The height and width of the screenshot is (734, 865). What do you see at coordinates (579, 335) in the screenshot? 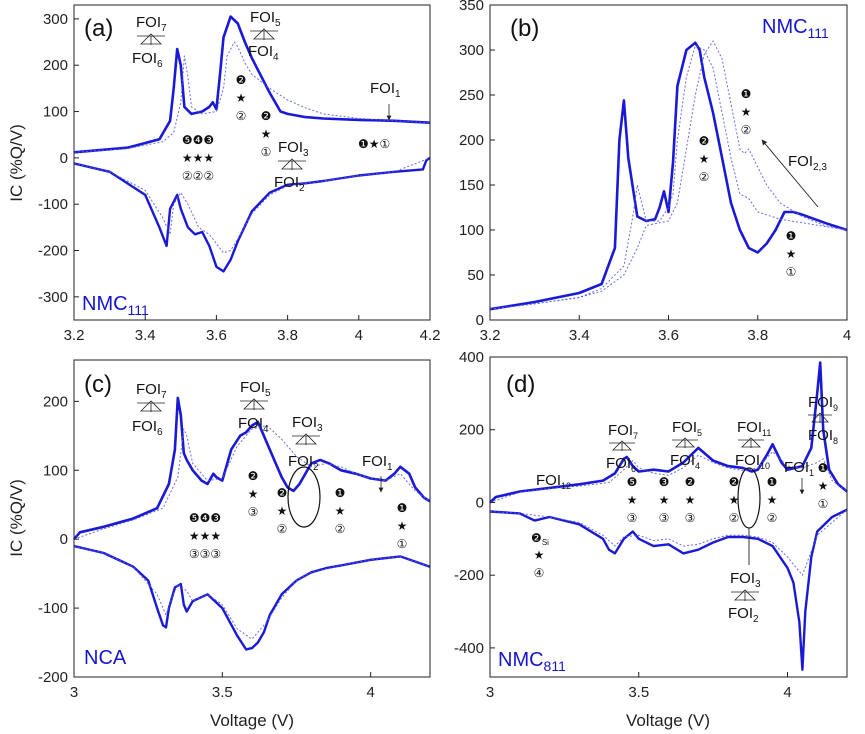
I see `panel-b-xtick-label-1: 3.4` at bounding box center [579, 335].